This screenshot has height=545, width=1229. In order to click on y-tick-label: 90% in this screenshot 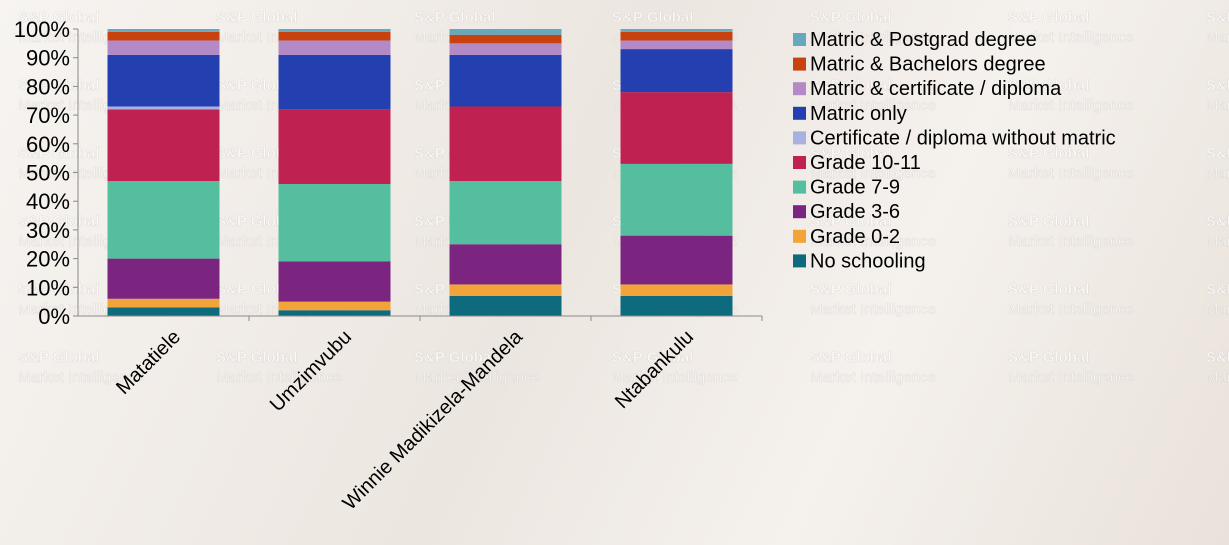, I will do `click(48, 58)`.